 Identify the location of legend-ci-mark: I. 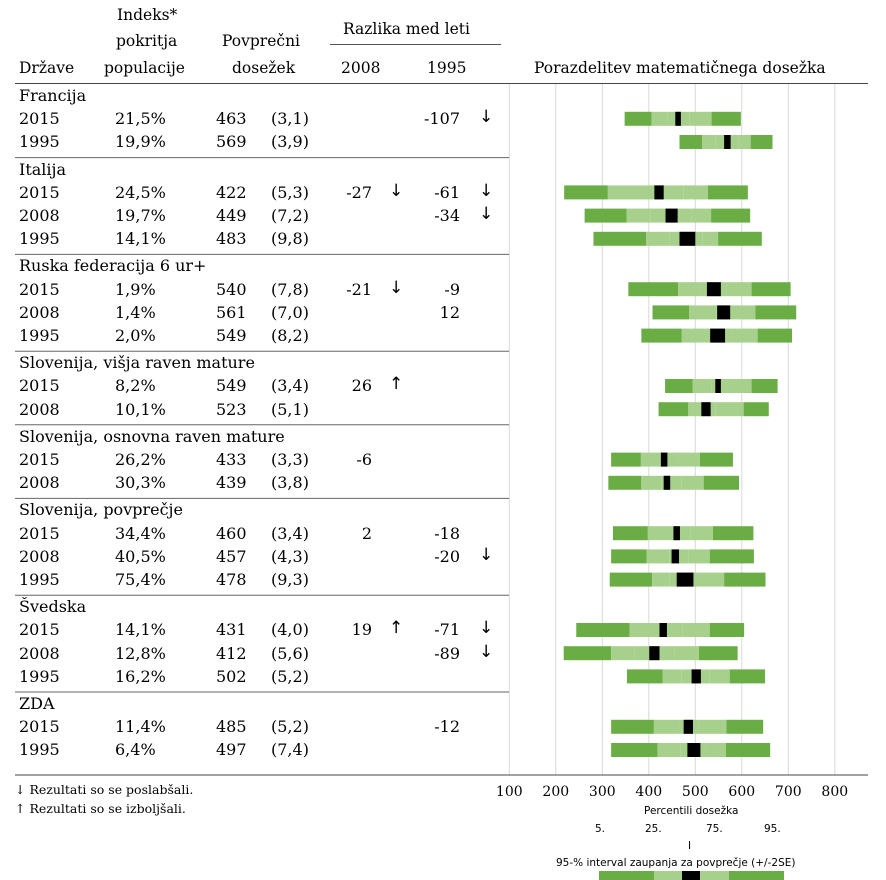
(690, 846).